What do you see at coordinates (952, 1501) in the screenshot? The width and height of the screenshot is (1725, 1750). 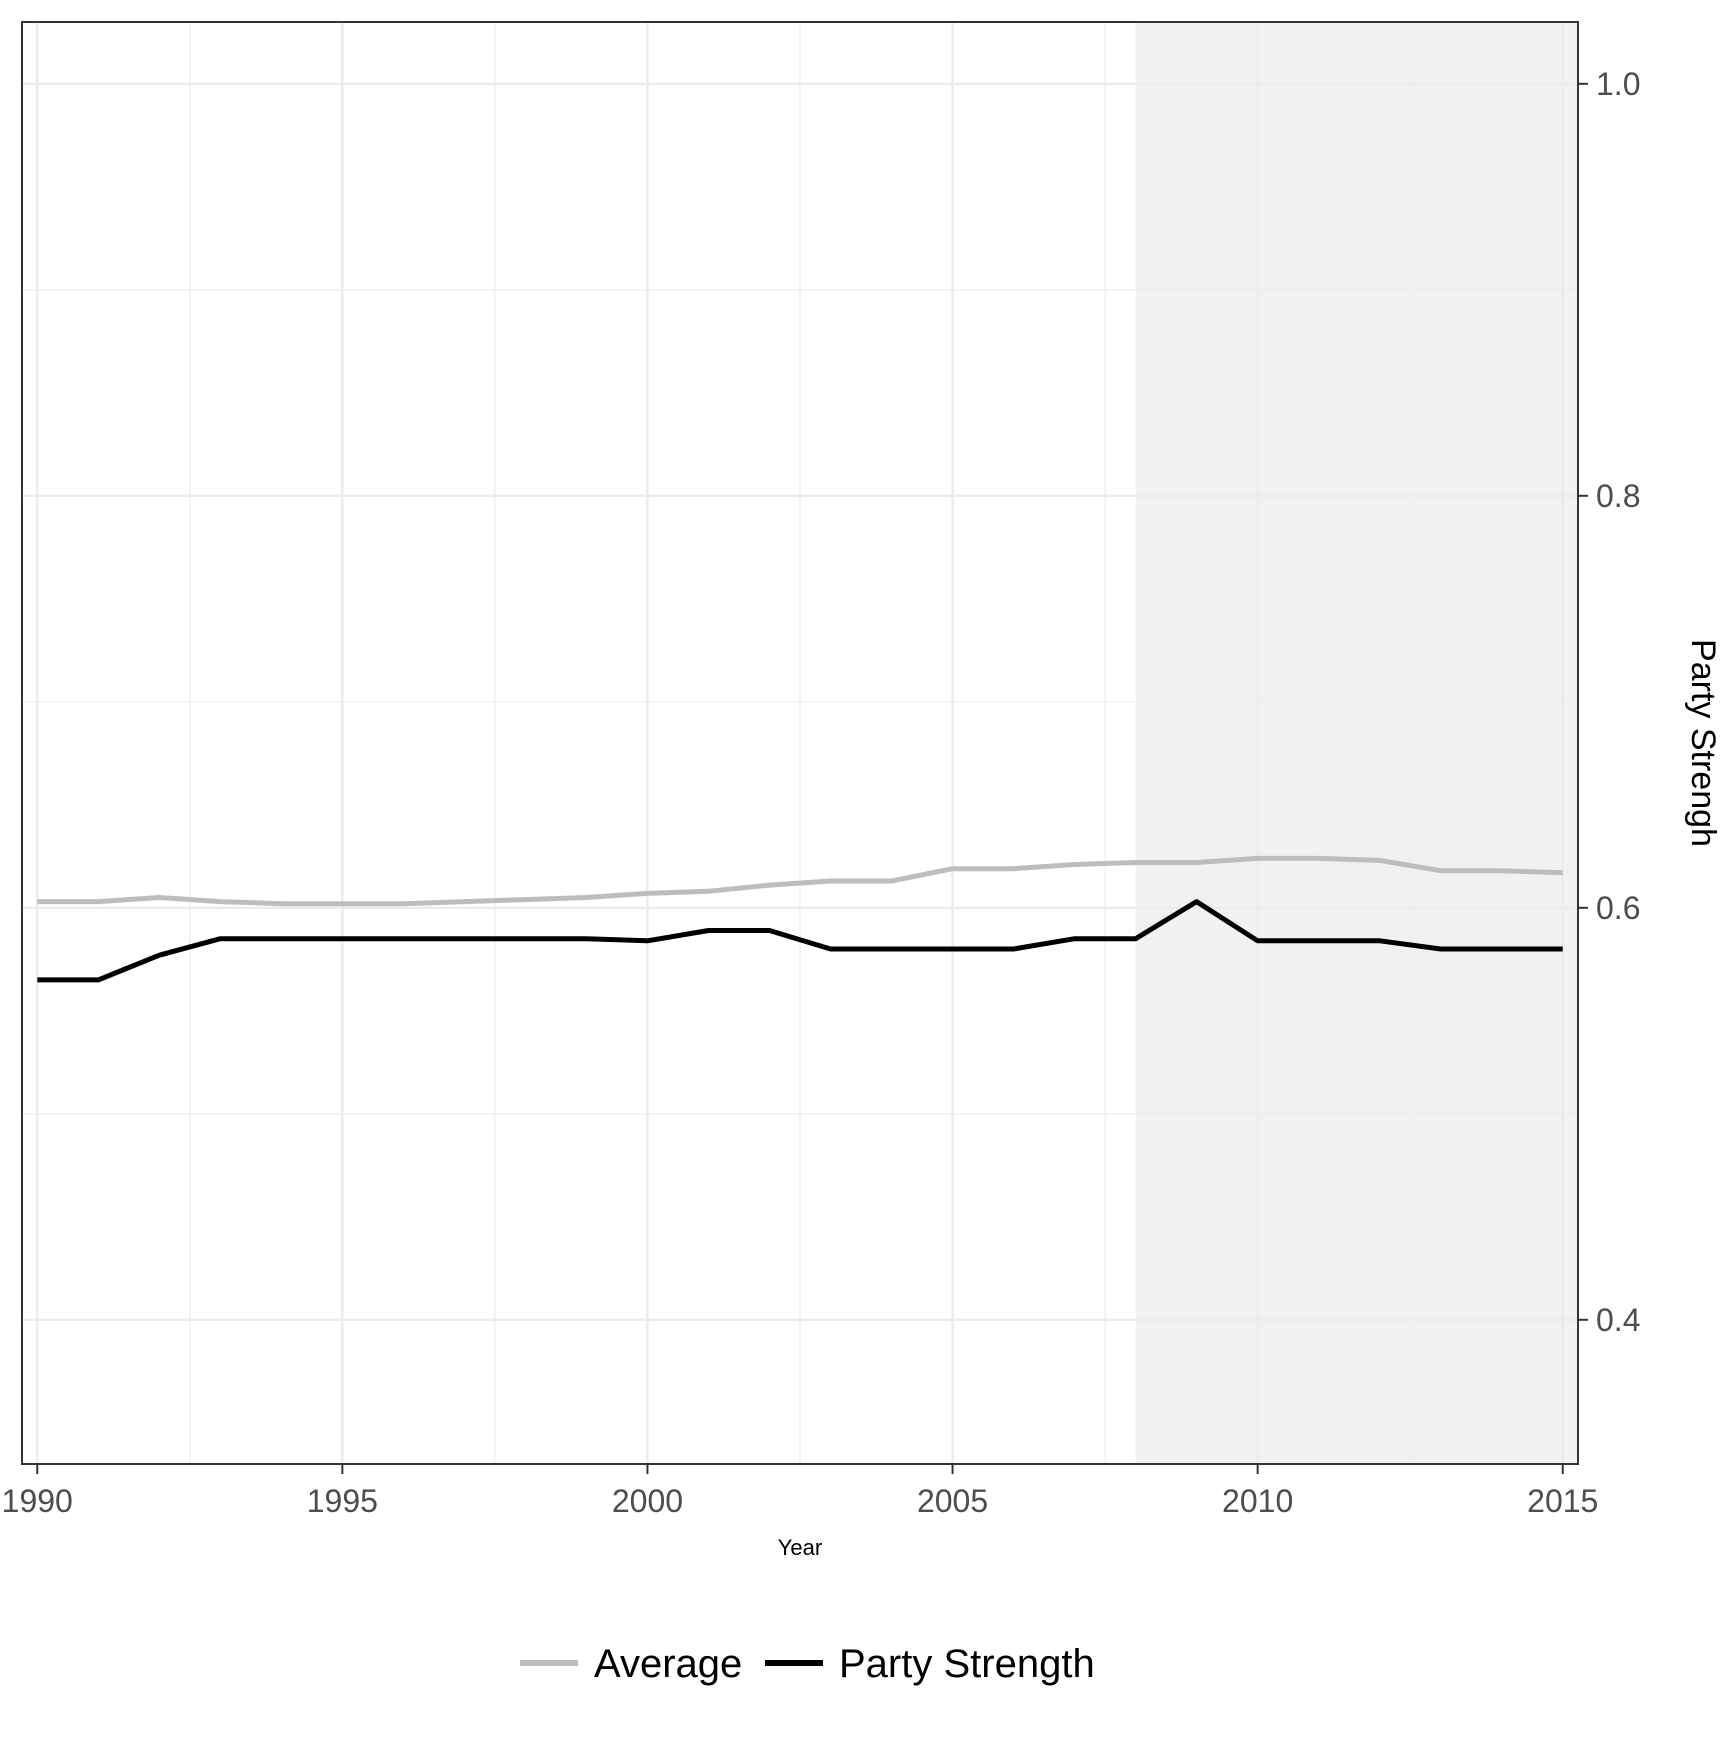 I see `x-tick-label: 2005` at bounding box center [952, 1501].